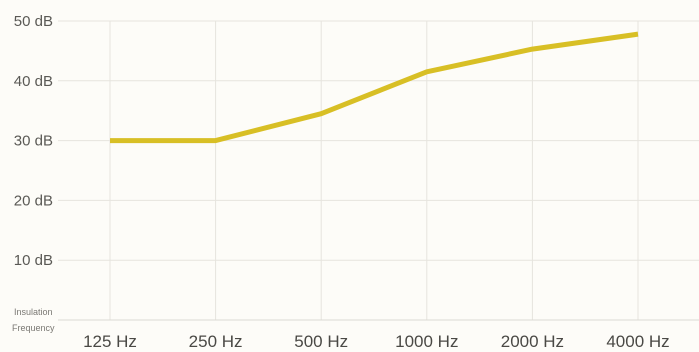  Describe the element at coordinates (216, 341) in the screenshot. I see `x-tick-label: 250 Hz` at that location.